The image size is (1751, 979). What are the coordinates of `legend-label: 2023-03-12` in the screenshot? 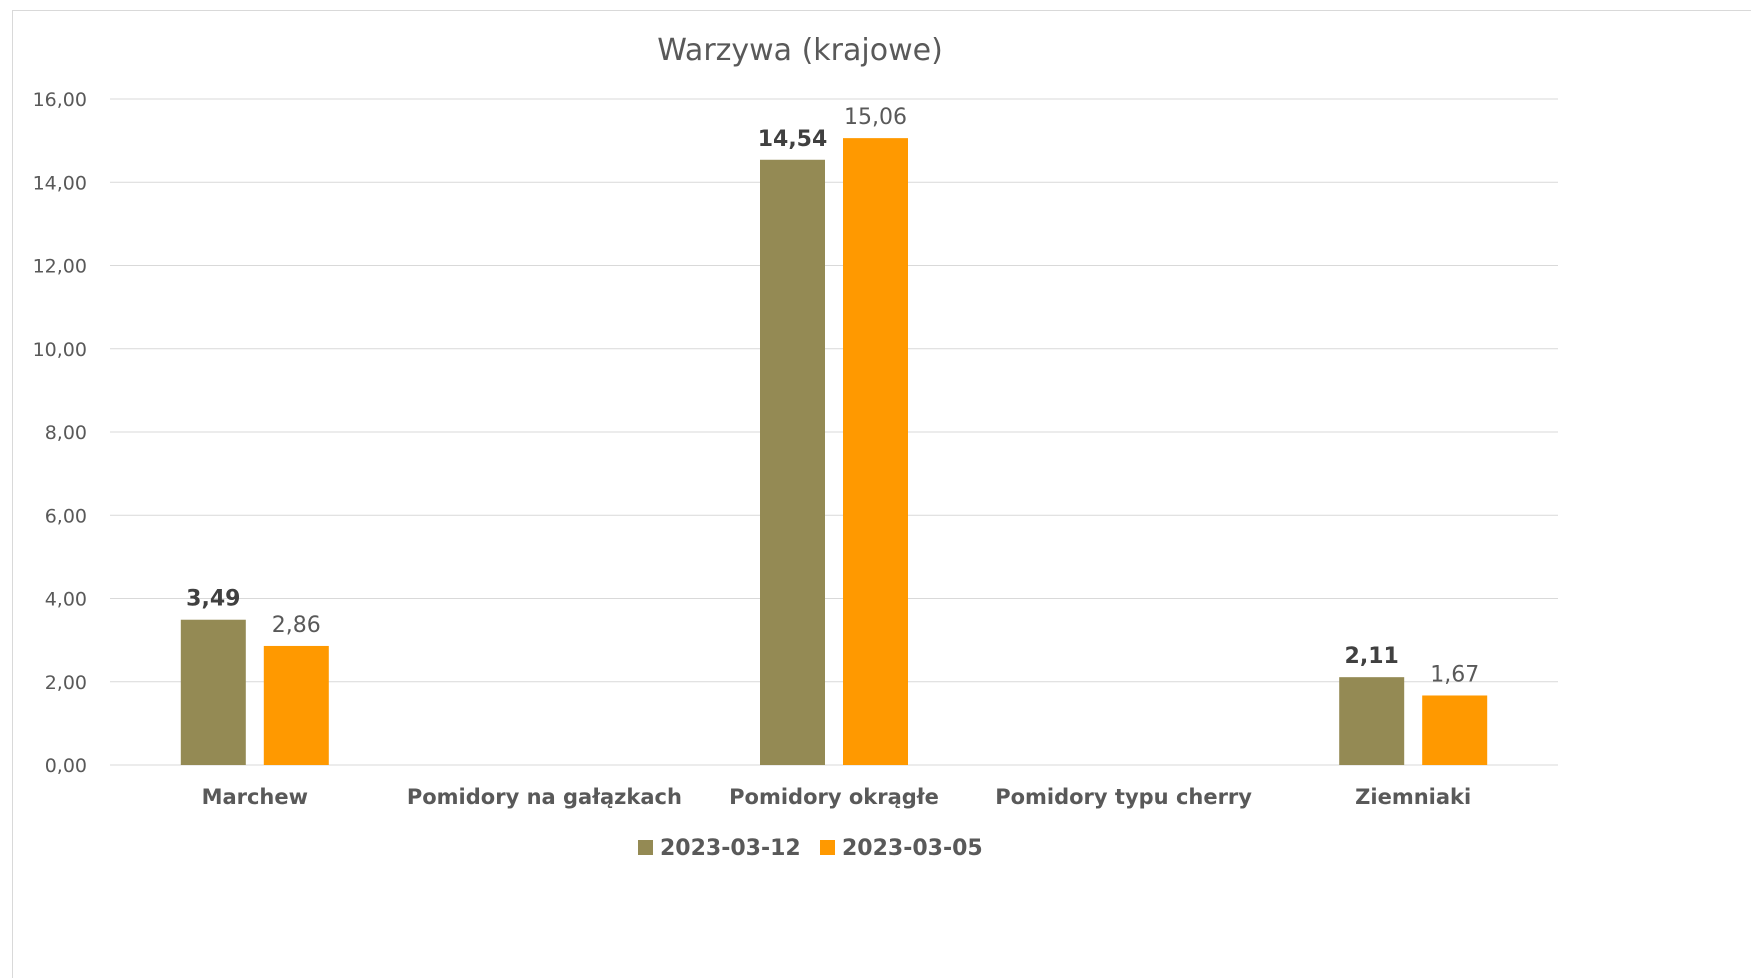 It's located at (730, 848).